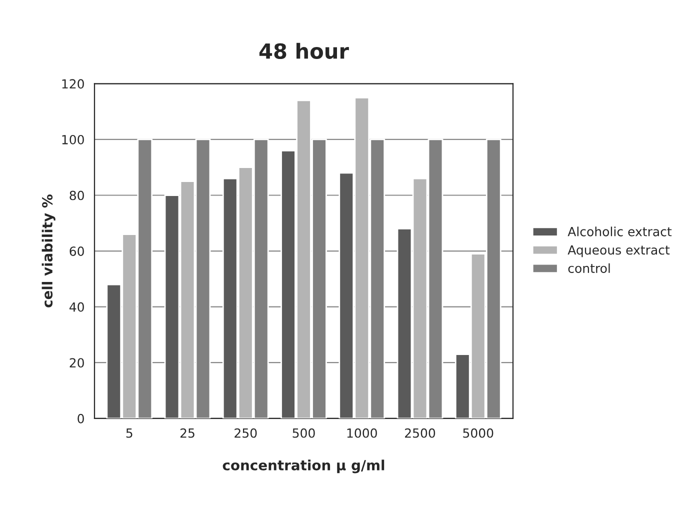 The height and width of the screenshot is (523, 675). Describe the element at coordinates (619, 251) in the screenshot. I see `legend-label: Aqueous extract` at that location.